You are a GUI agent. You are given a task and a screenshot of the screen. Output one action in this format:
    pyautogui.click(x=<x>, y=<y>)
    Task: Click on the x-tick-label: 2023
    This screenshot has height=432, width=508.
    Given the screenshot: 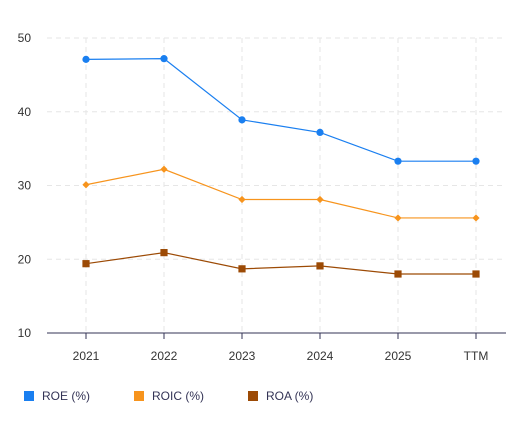 What is the action you would take?
    pyautogui.click(x=242, y=356)
    